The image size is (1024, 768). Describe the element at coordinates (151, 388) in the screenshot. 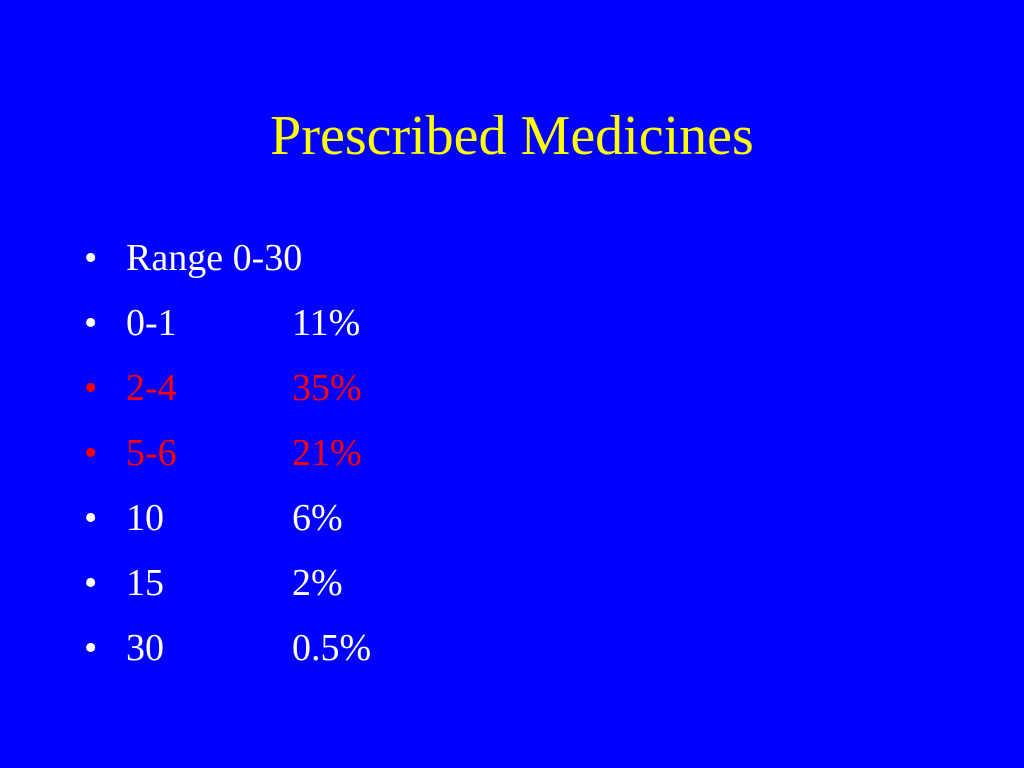

I see `bullet-label: 2-4` at that location.